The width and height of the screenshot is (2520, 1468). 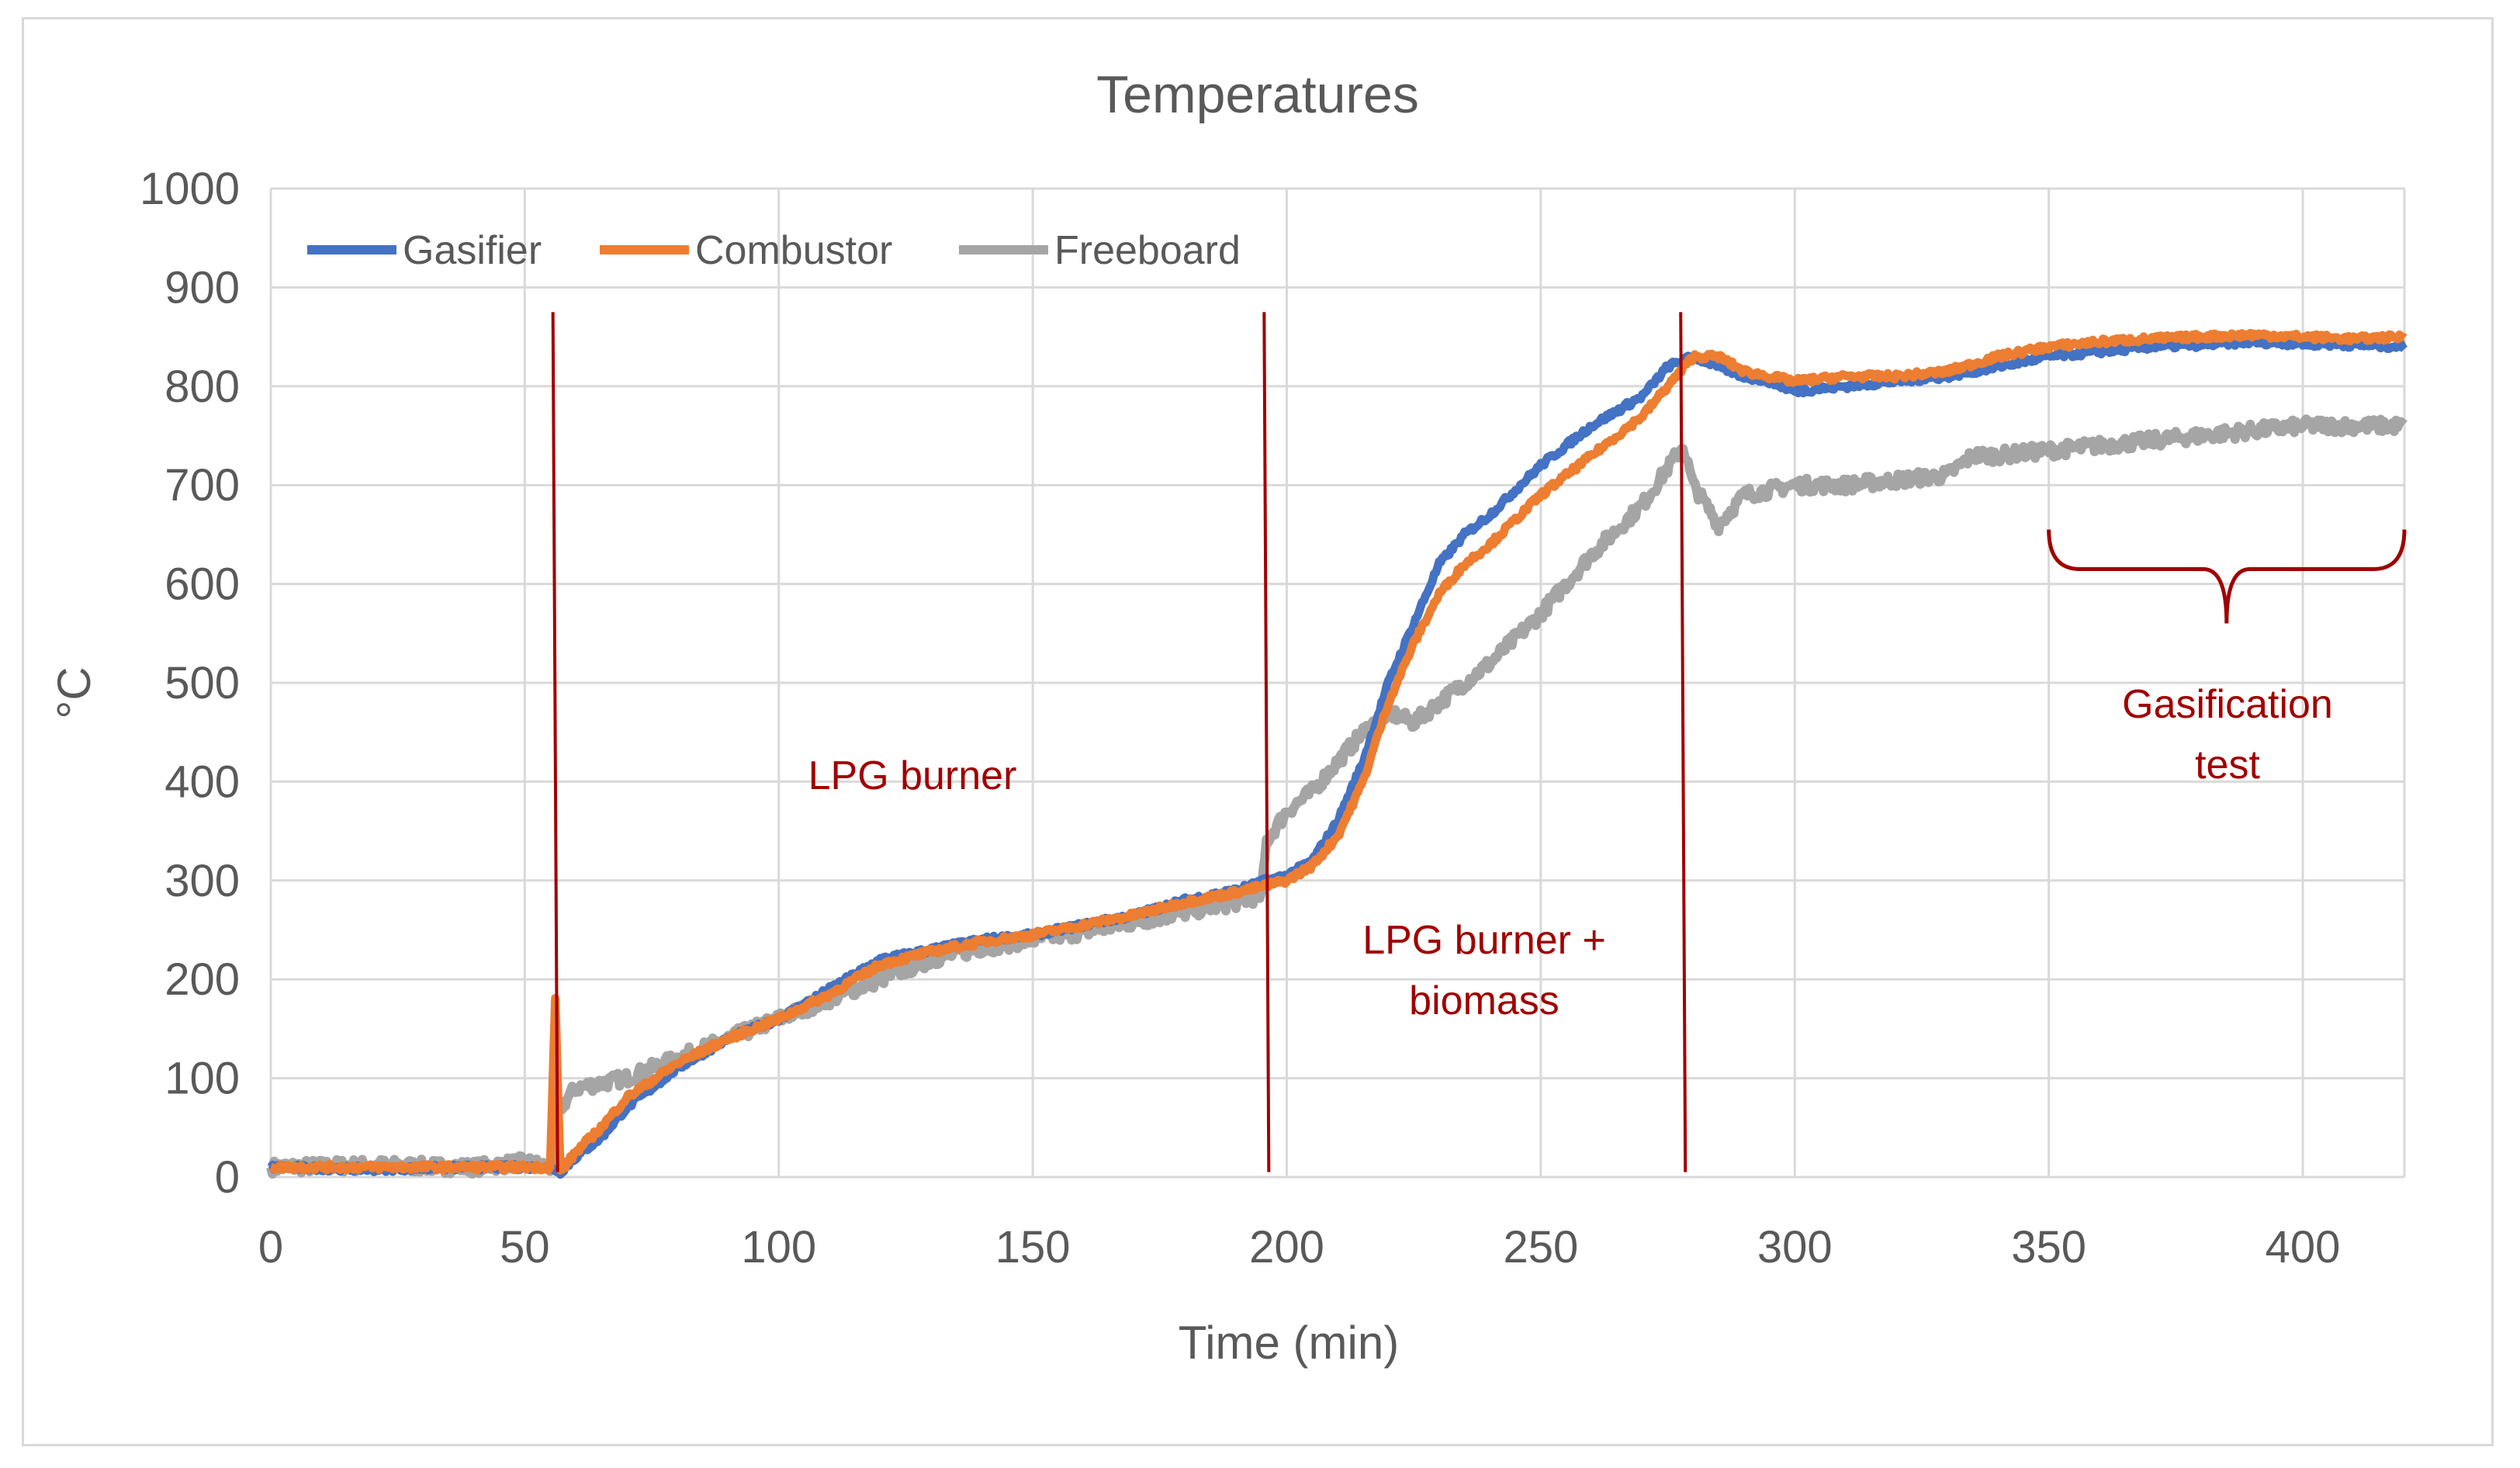 What do you see at coordinates (525, 1247) in the screenshot?
I see `x-tick-label: 50` at bounding box center [525, 1247].